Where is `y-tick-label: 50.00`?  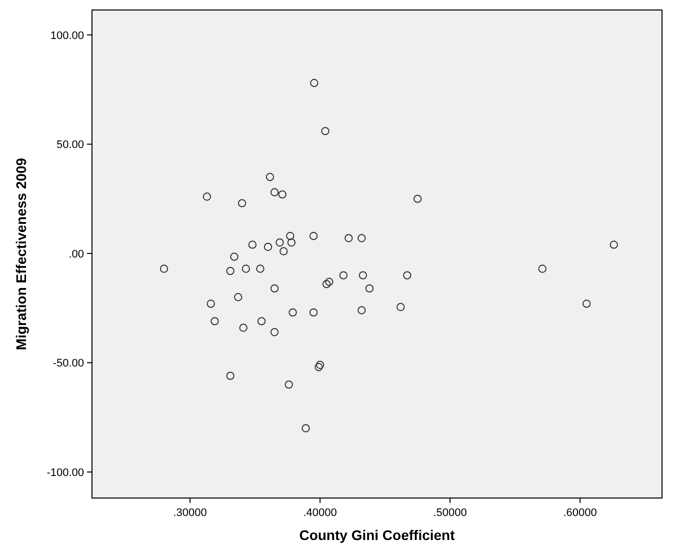 y-tick-label: 50.00 is located at coordinates (70, 145).